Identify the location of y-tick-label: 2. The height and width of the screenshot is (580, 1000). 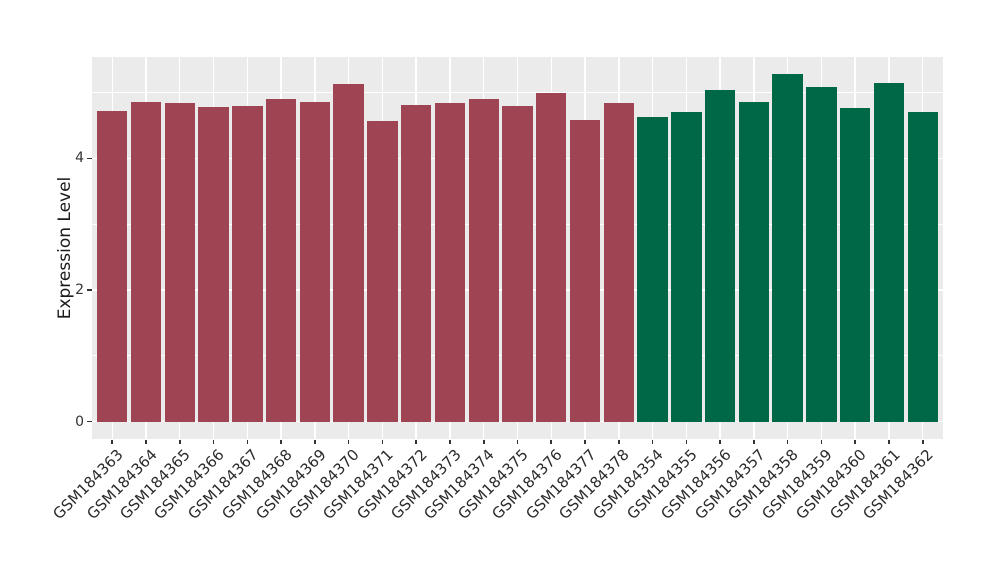
(79, 290).